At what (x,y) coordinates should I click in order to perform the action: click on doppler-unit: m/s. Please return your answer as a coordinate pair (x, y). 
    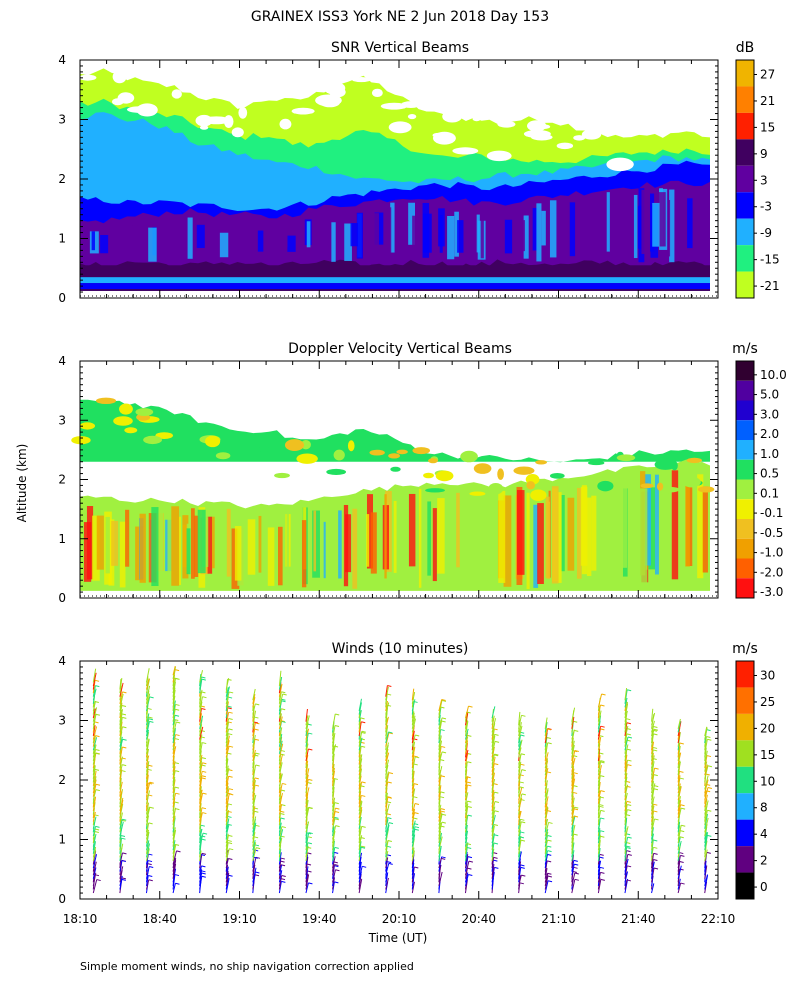
    Looking at the image, I should click on (745, 349).